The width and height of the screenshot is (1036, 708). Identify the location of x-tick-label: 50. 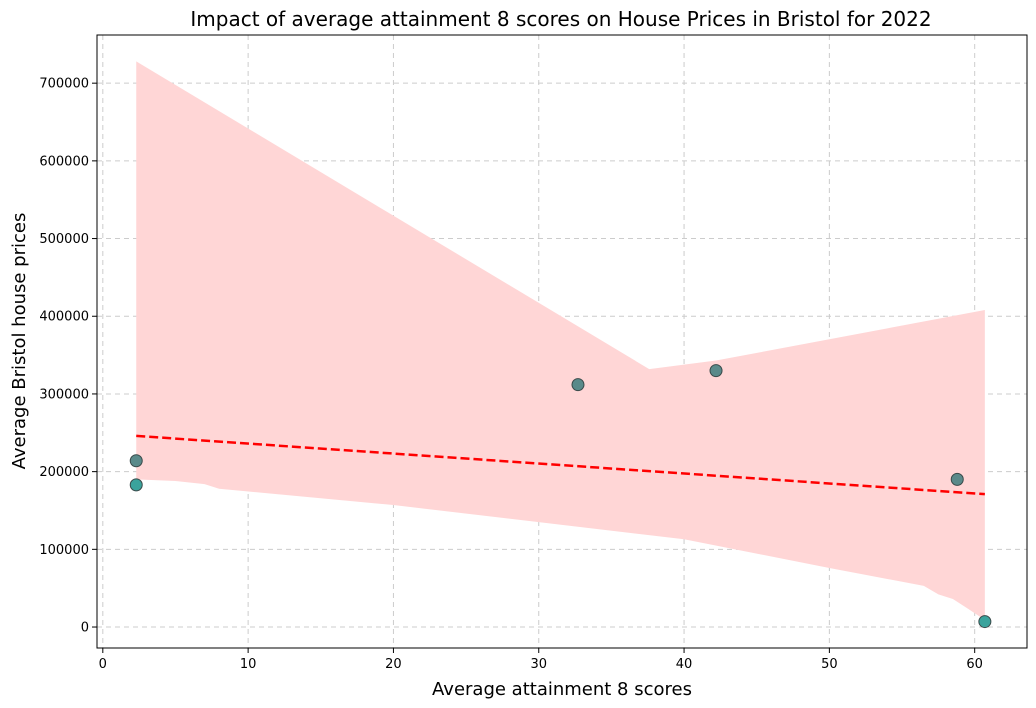
(829, 664).